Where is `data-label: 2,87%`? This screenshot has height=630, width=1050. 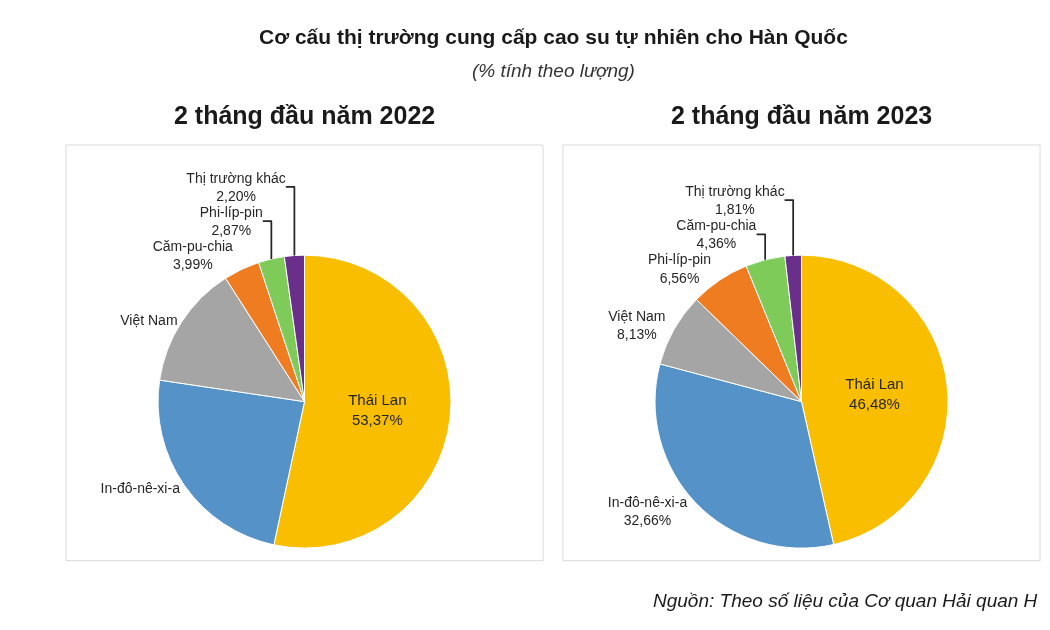 data-label: 2,87% is located at coordinates (231, 230).